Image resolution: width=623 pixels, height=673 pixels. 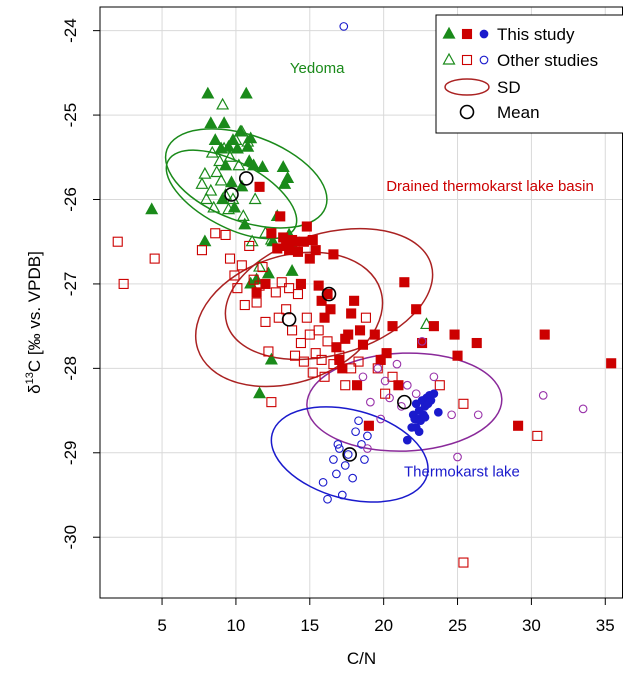 What do you see at coordinates (484, 34) in the screenshot?
I see `legend-symbol-circle-filled` at bounding box center [484, 34].